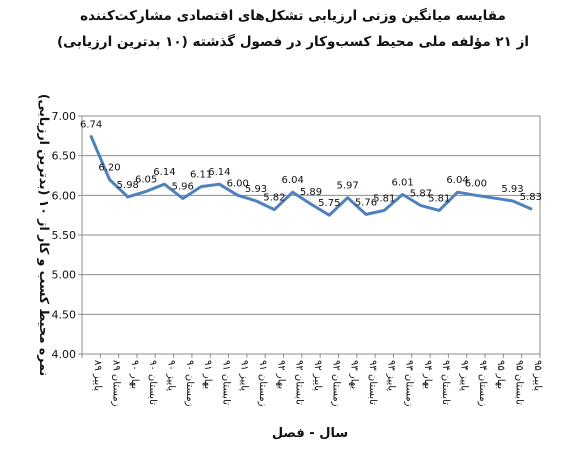 The image size is (586, 460). What do you see at coordinates (274, 198) in the screenshot?
I see `data-label: 5.82` at bounding box center [274, 198].